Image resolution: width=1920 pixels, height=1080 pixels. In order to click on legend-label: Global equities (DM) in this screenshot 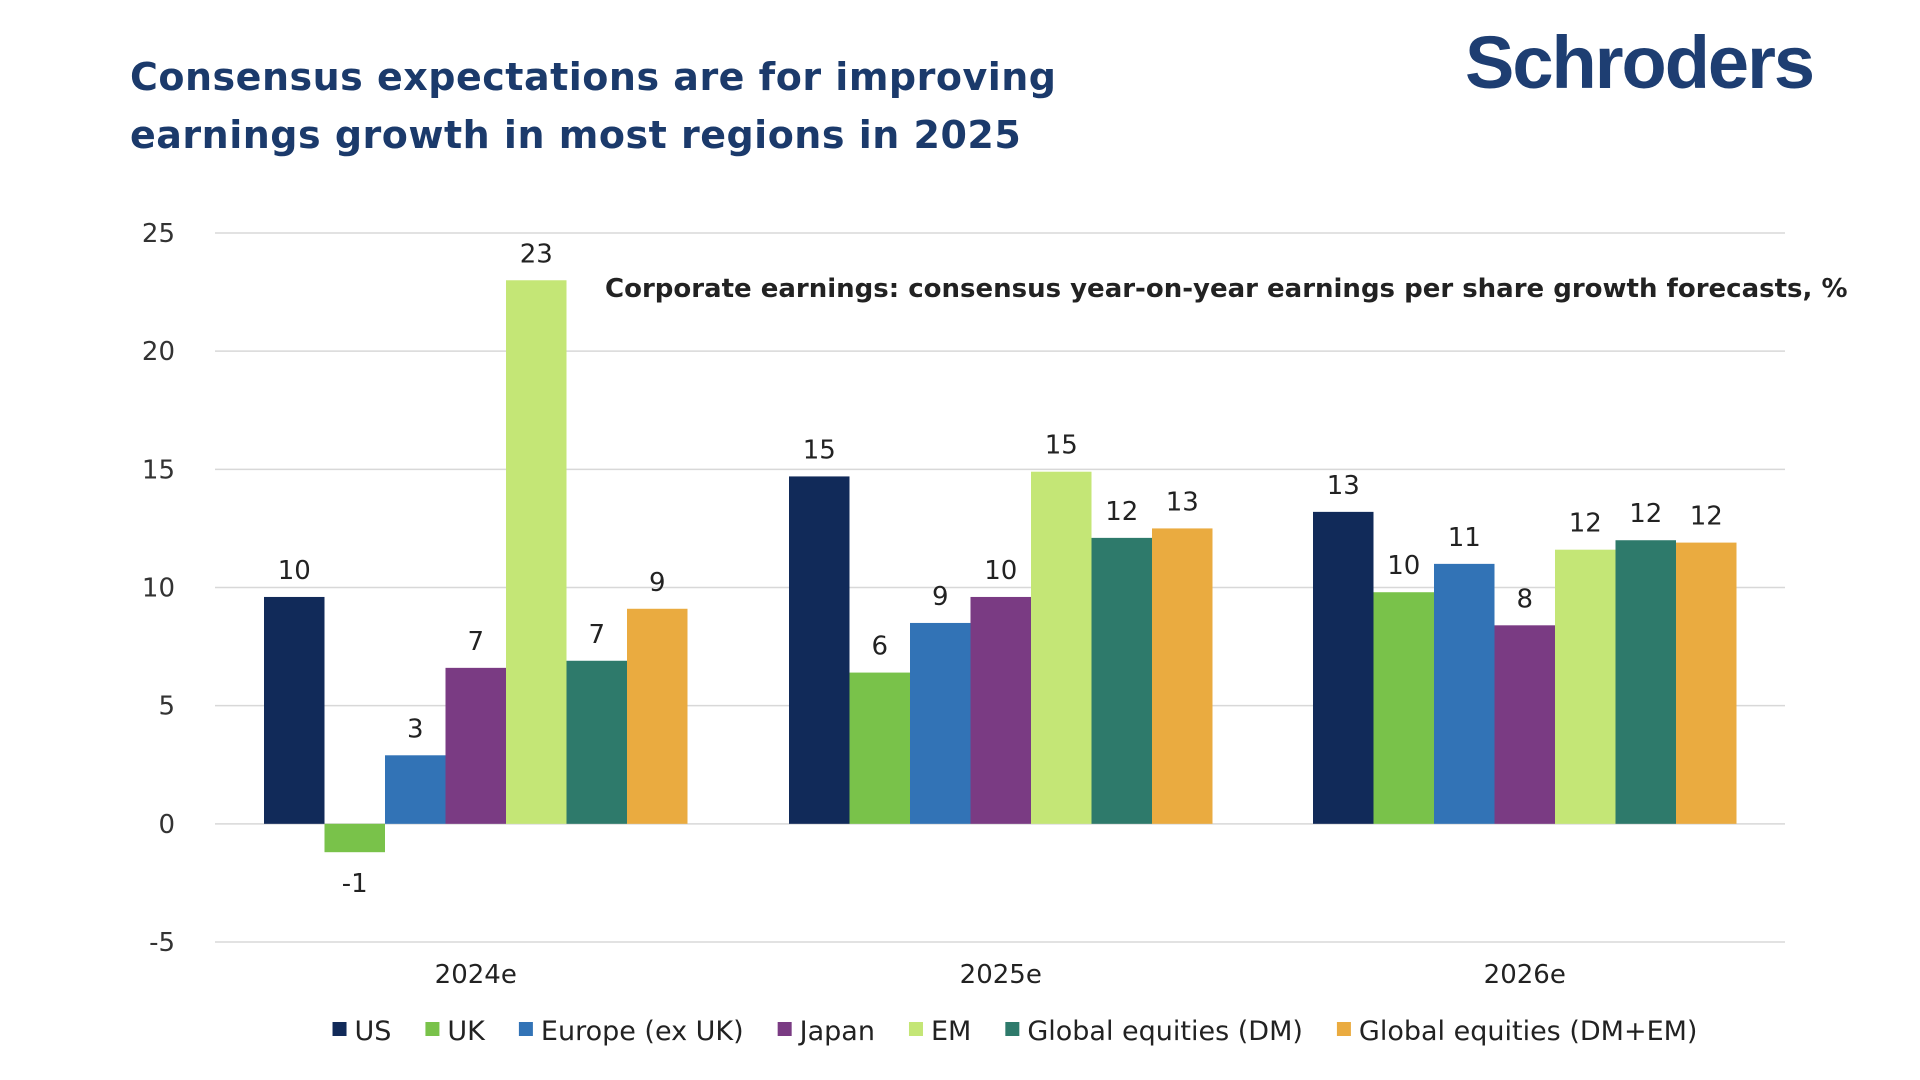, I will do `click(1165, 1031)`.